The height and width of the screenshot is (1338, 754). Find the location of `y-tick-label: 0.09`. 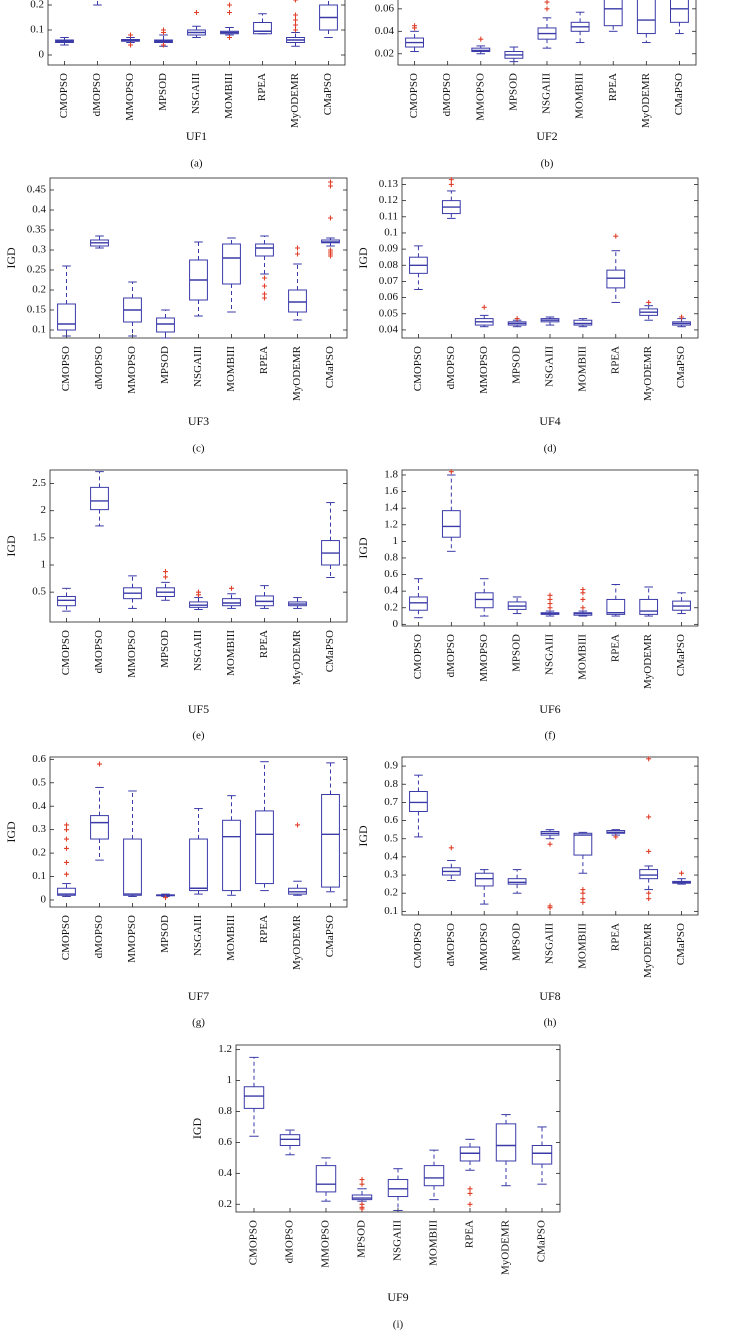

y-tick-label: 0.09 is located at coordinates (389, 249).